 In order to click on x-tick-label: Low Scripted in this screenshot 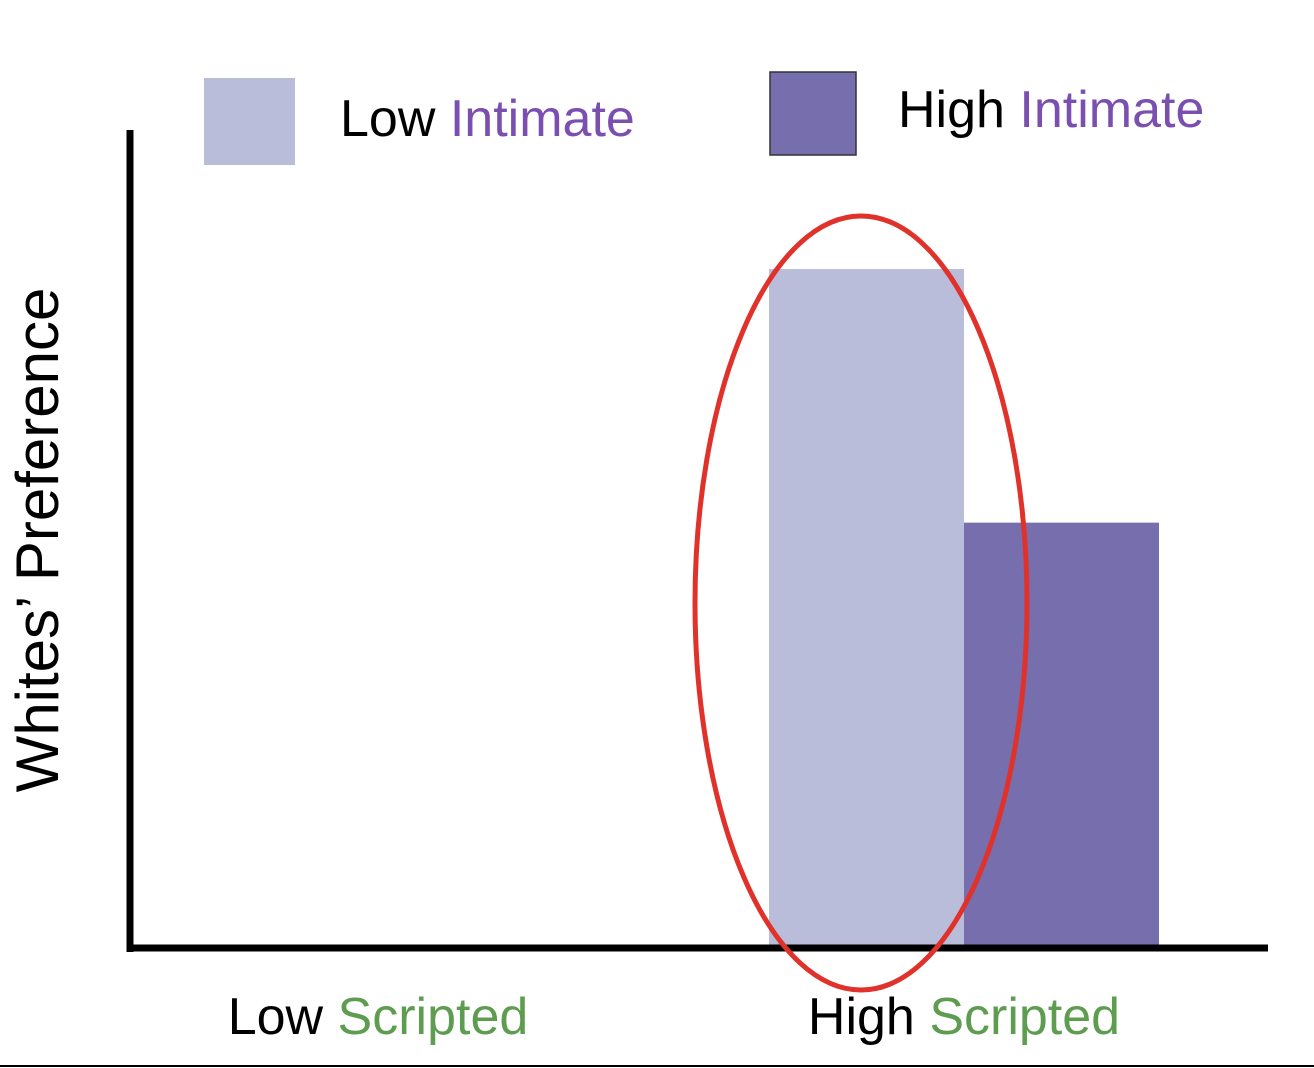, I will do `click(378, 1017)`.